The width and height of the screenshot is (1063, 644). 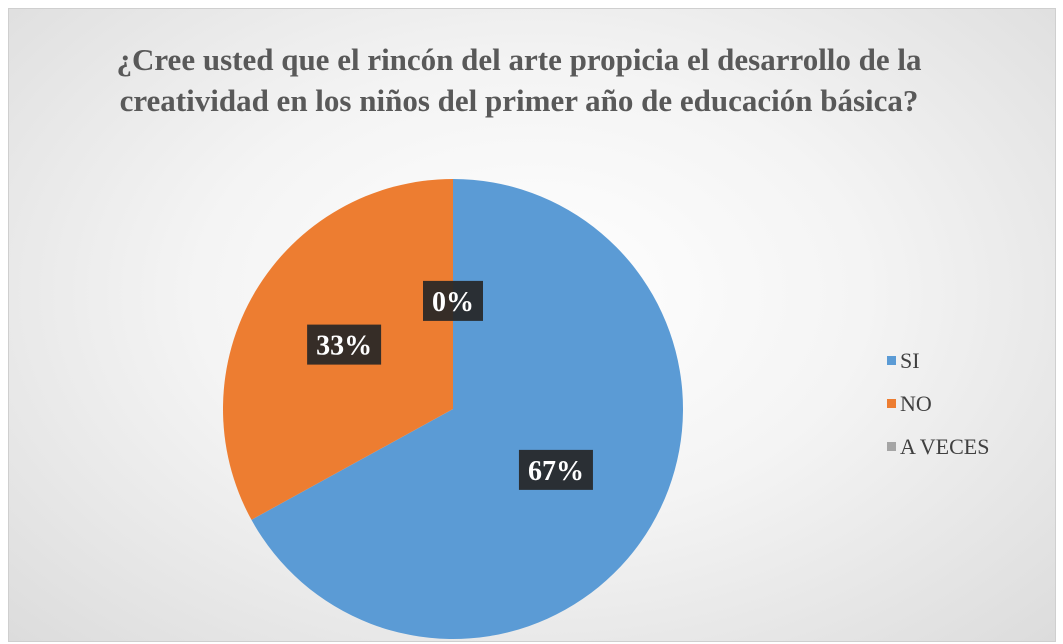 I want to click on legend-item-si: SI, so click(x=971, y=360).